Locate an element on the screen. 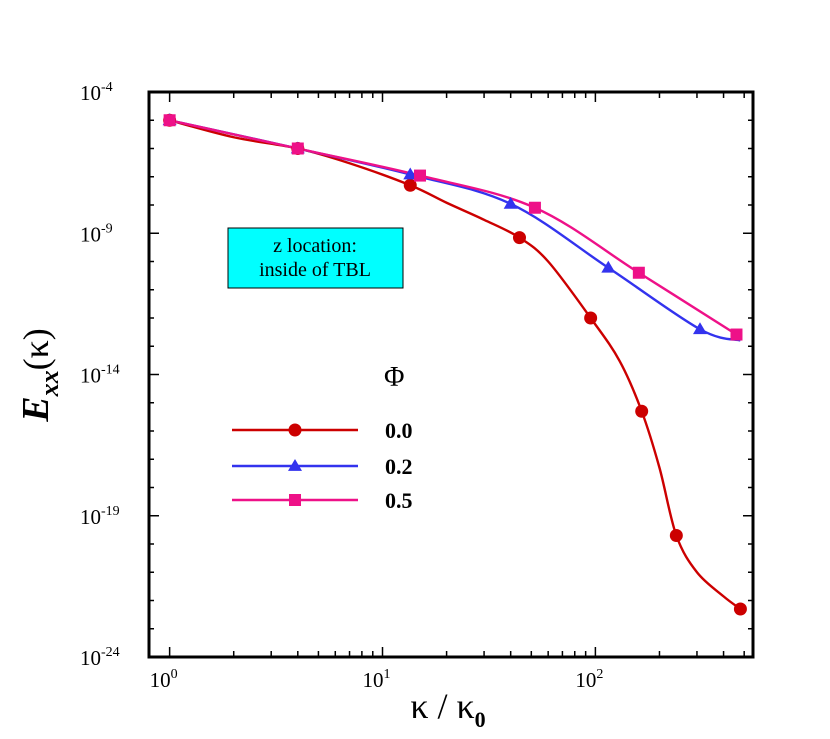  legend-label-0.0: 0.0 is located at coordinates (399, 430).